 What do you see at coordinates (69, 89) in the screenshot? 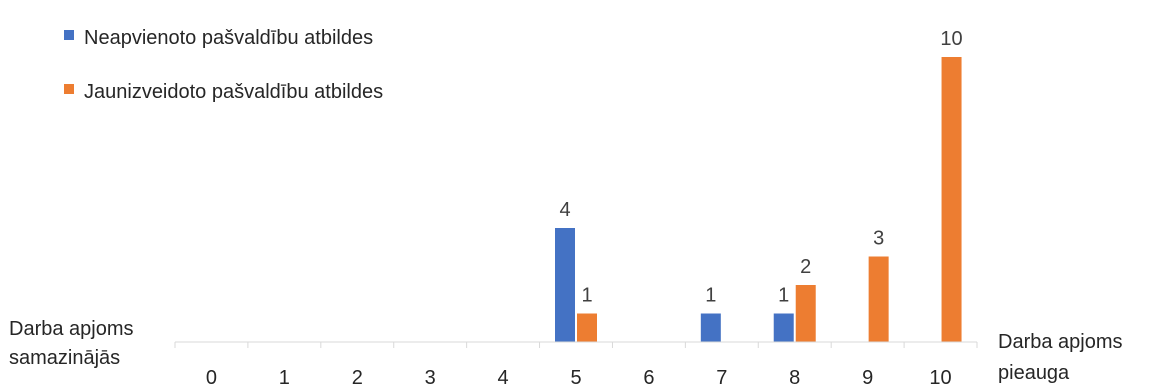
I see `legend-swatch-jaunizveidoto` at bounding box center [69, 89].